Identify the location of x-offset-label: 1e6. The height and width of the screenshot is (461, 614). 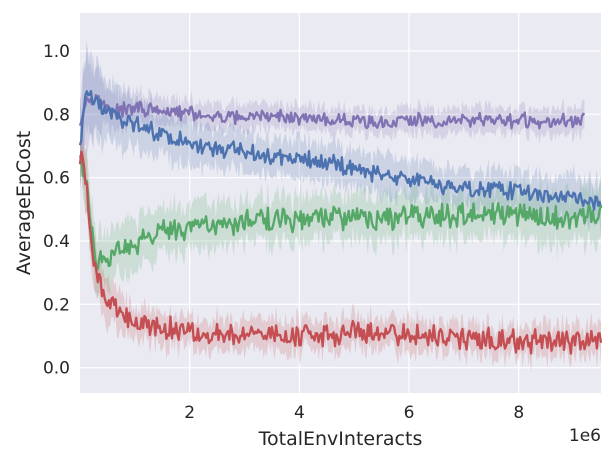
(585, 436).